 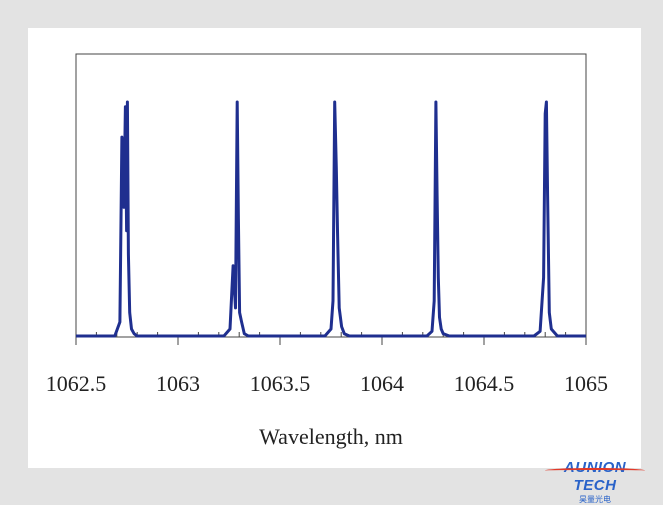 I want to click on x-tick-label: 1064.5, so click(x=484, y=383).